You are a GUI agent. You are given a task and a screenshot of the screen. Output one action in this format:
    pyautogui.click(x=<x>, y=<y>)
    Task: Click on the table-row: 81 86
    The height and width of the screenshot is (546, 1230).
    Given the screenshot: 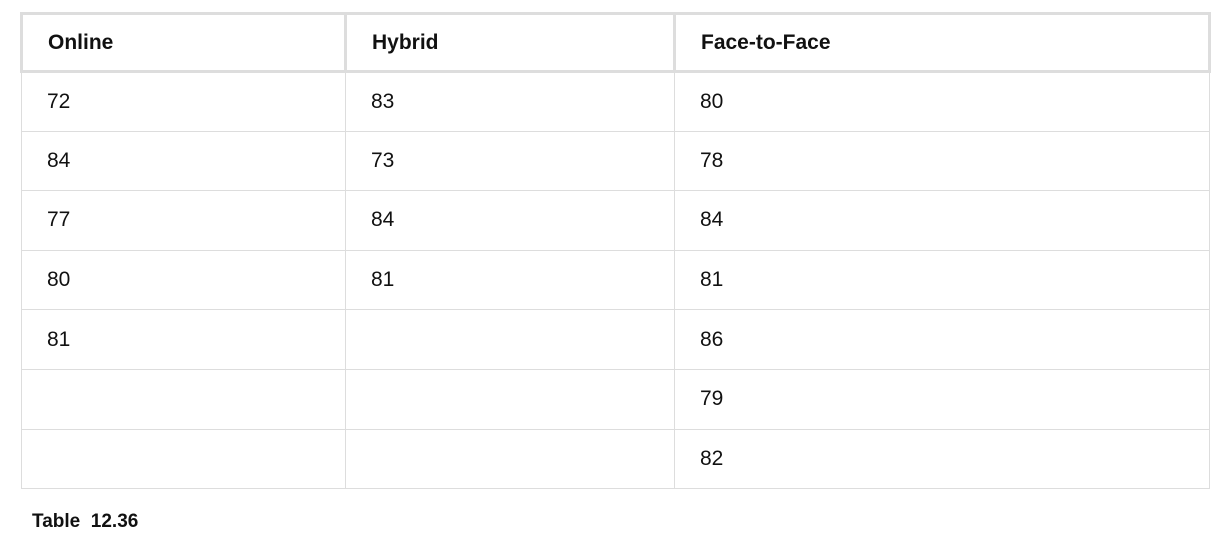 What is the action you would take?
    pyautogui.click(x=615, y=339)
    